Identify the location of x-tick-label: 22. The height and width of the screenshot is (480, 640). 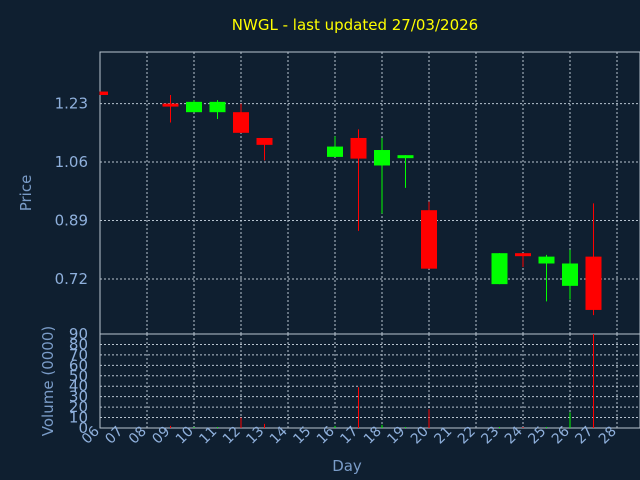
(467, 436).